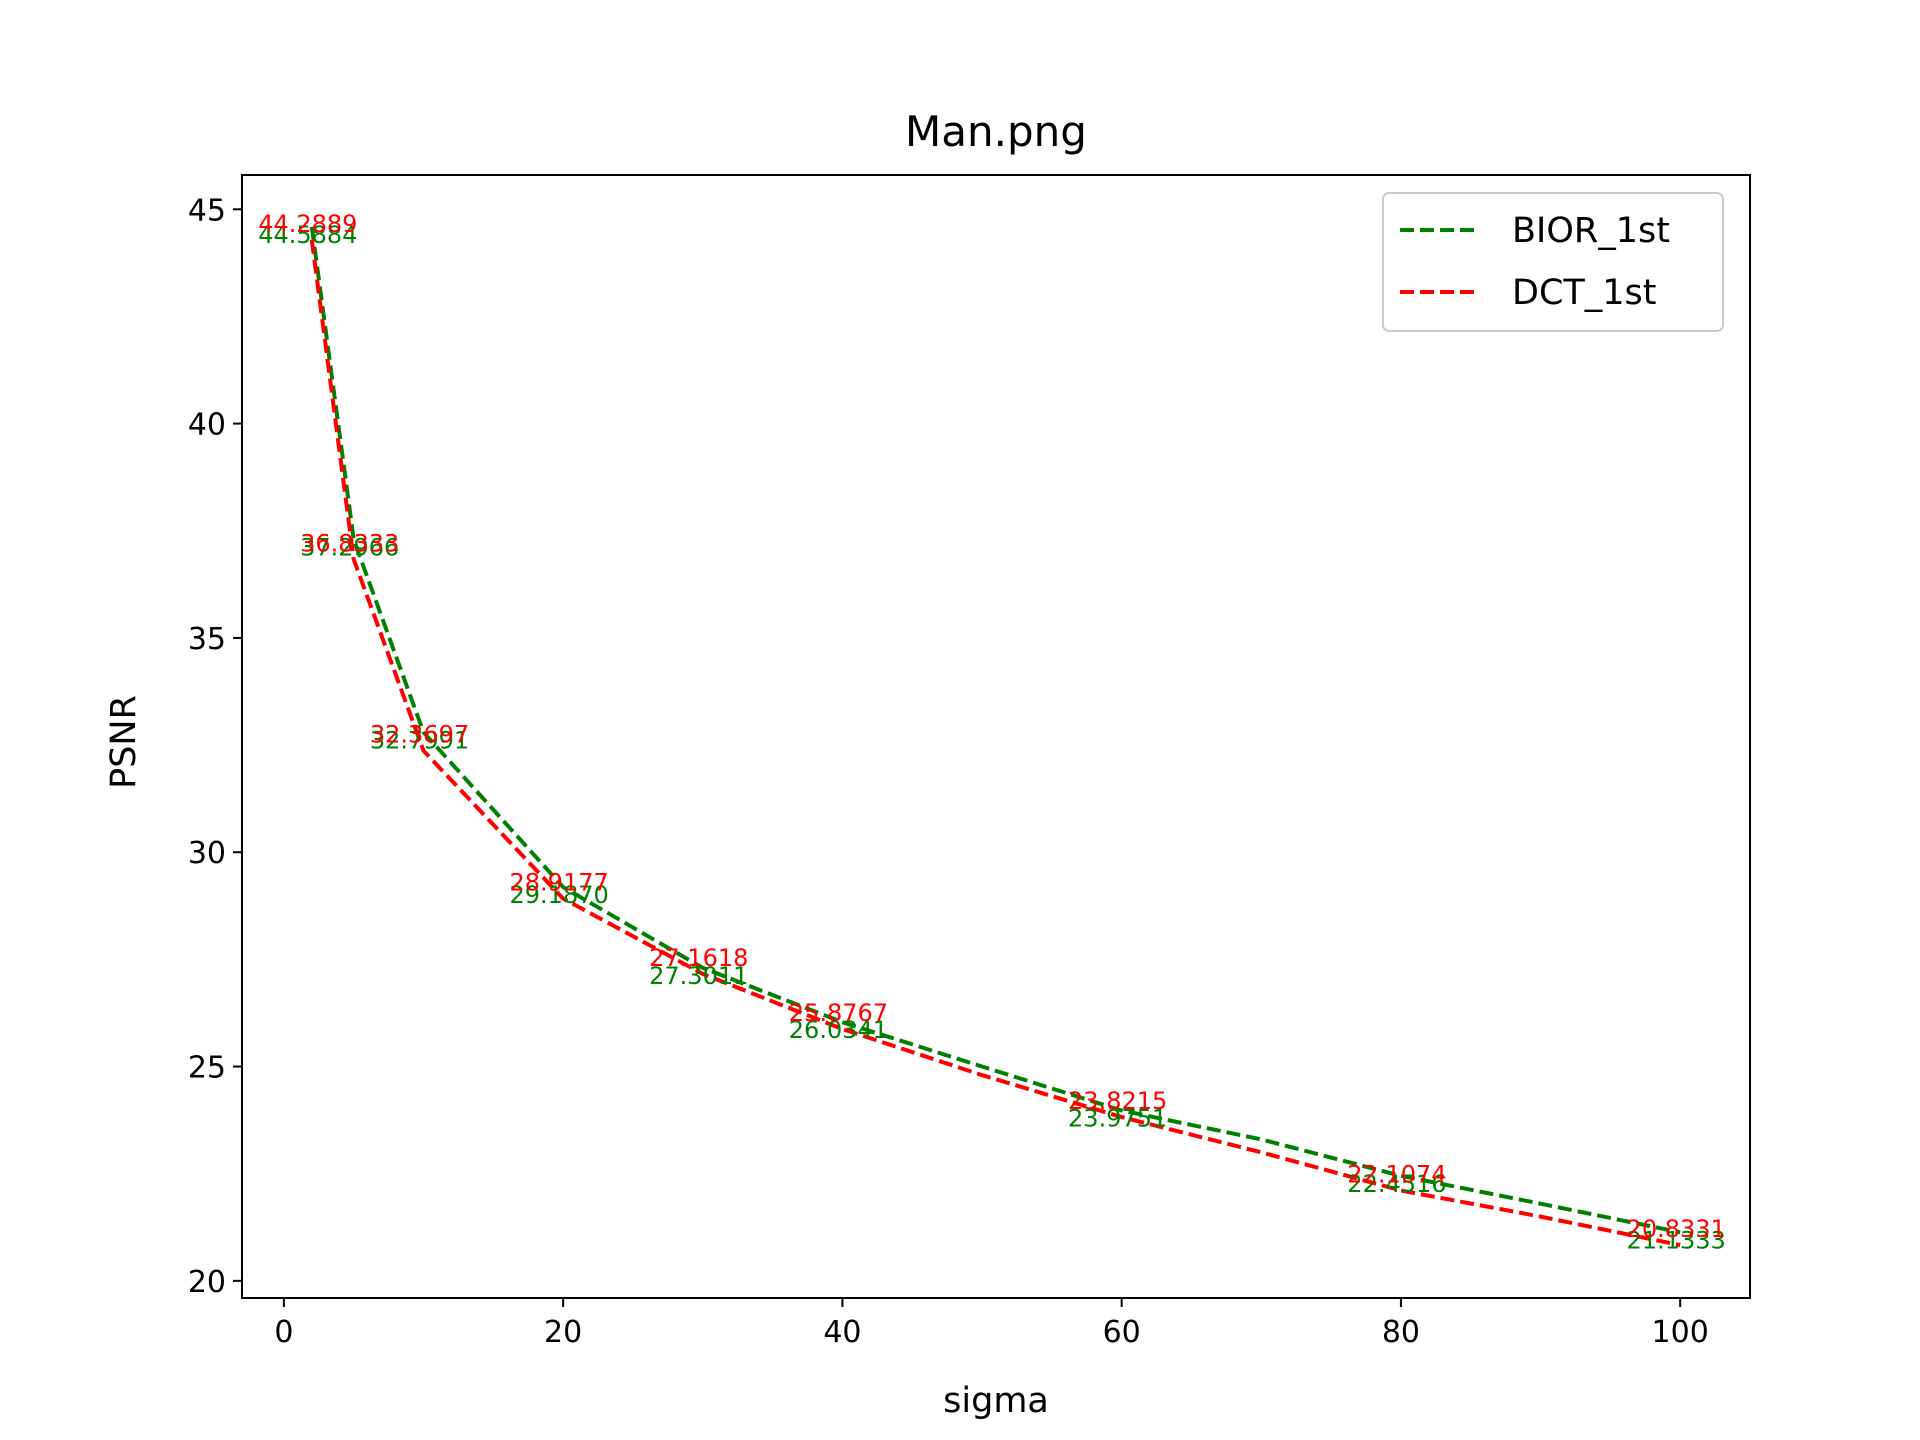 This screenshot has width=1920, height=1440. What do you see at coordinates (307, 224) in the screenshot?
I see `data-label: 44.2889` at bounding box center [307, 224].